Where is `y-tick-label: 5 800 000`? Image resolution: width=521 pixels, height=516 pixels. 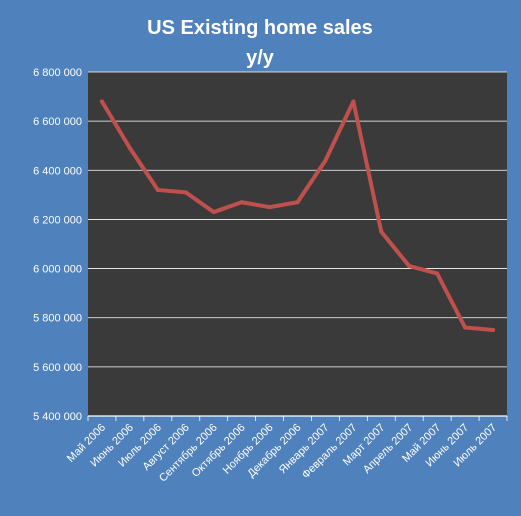 y-tick-label: 5 800 000 is located at coordinates (57, 319).